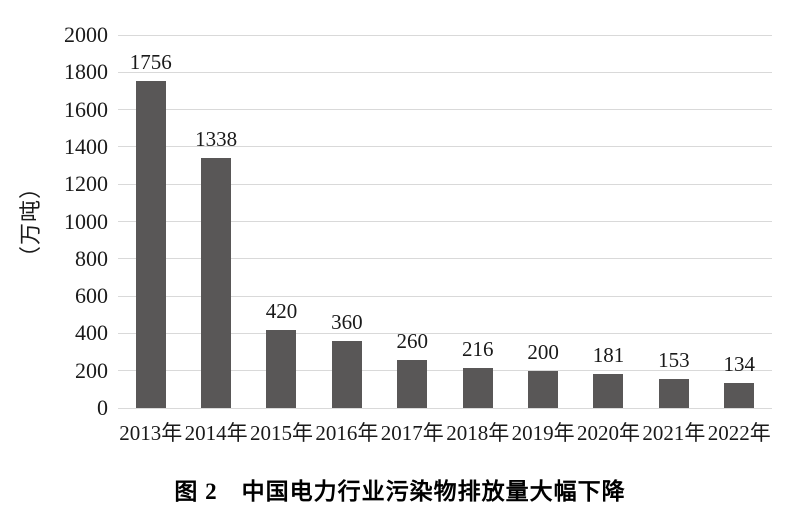  I want to click on bar-value-label: 181, so click(608, 355).